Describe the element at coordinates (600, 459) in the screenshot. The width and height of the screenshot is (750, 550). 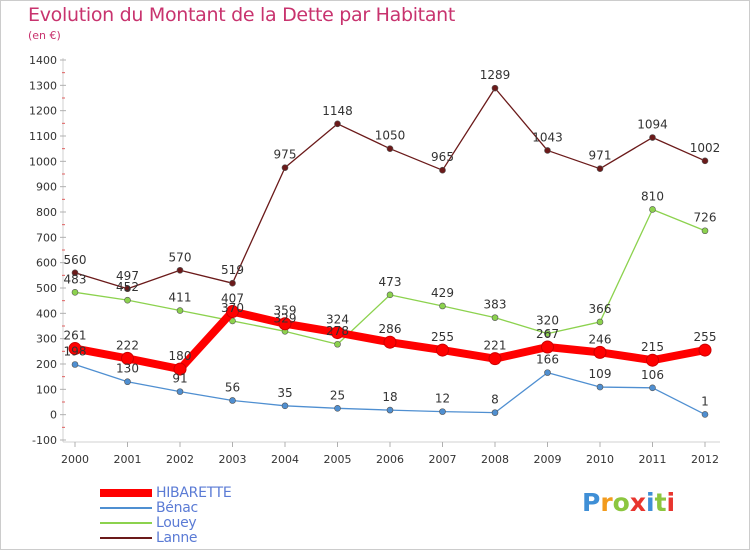
I see `x-tick-label: 2010` at that location.